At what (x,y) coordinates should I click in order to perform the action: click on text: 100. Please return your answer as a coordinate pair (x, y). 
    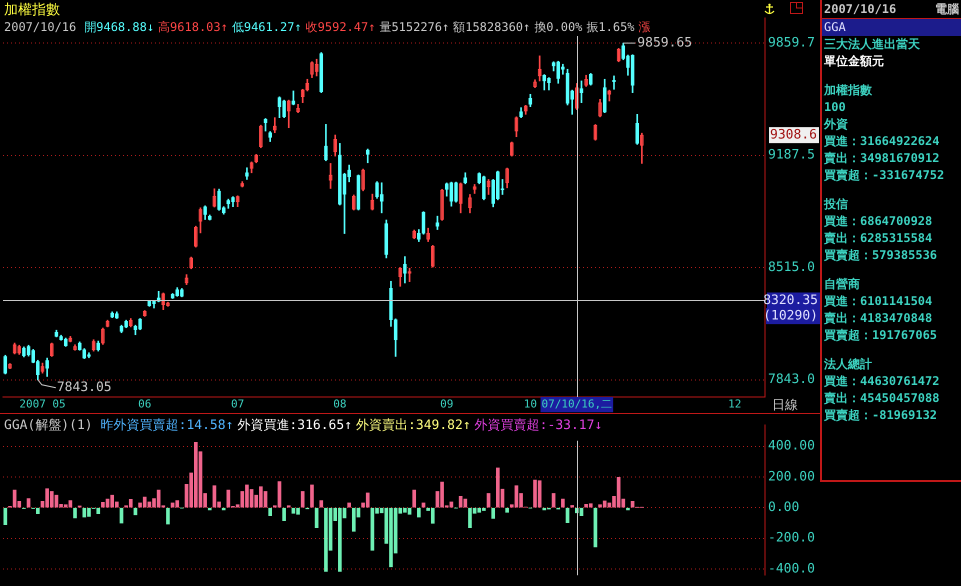
    Looking at the image, I should click on (835, 107).